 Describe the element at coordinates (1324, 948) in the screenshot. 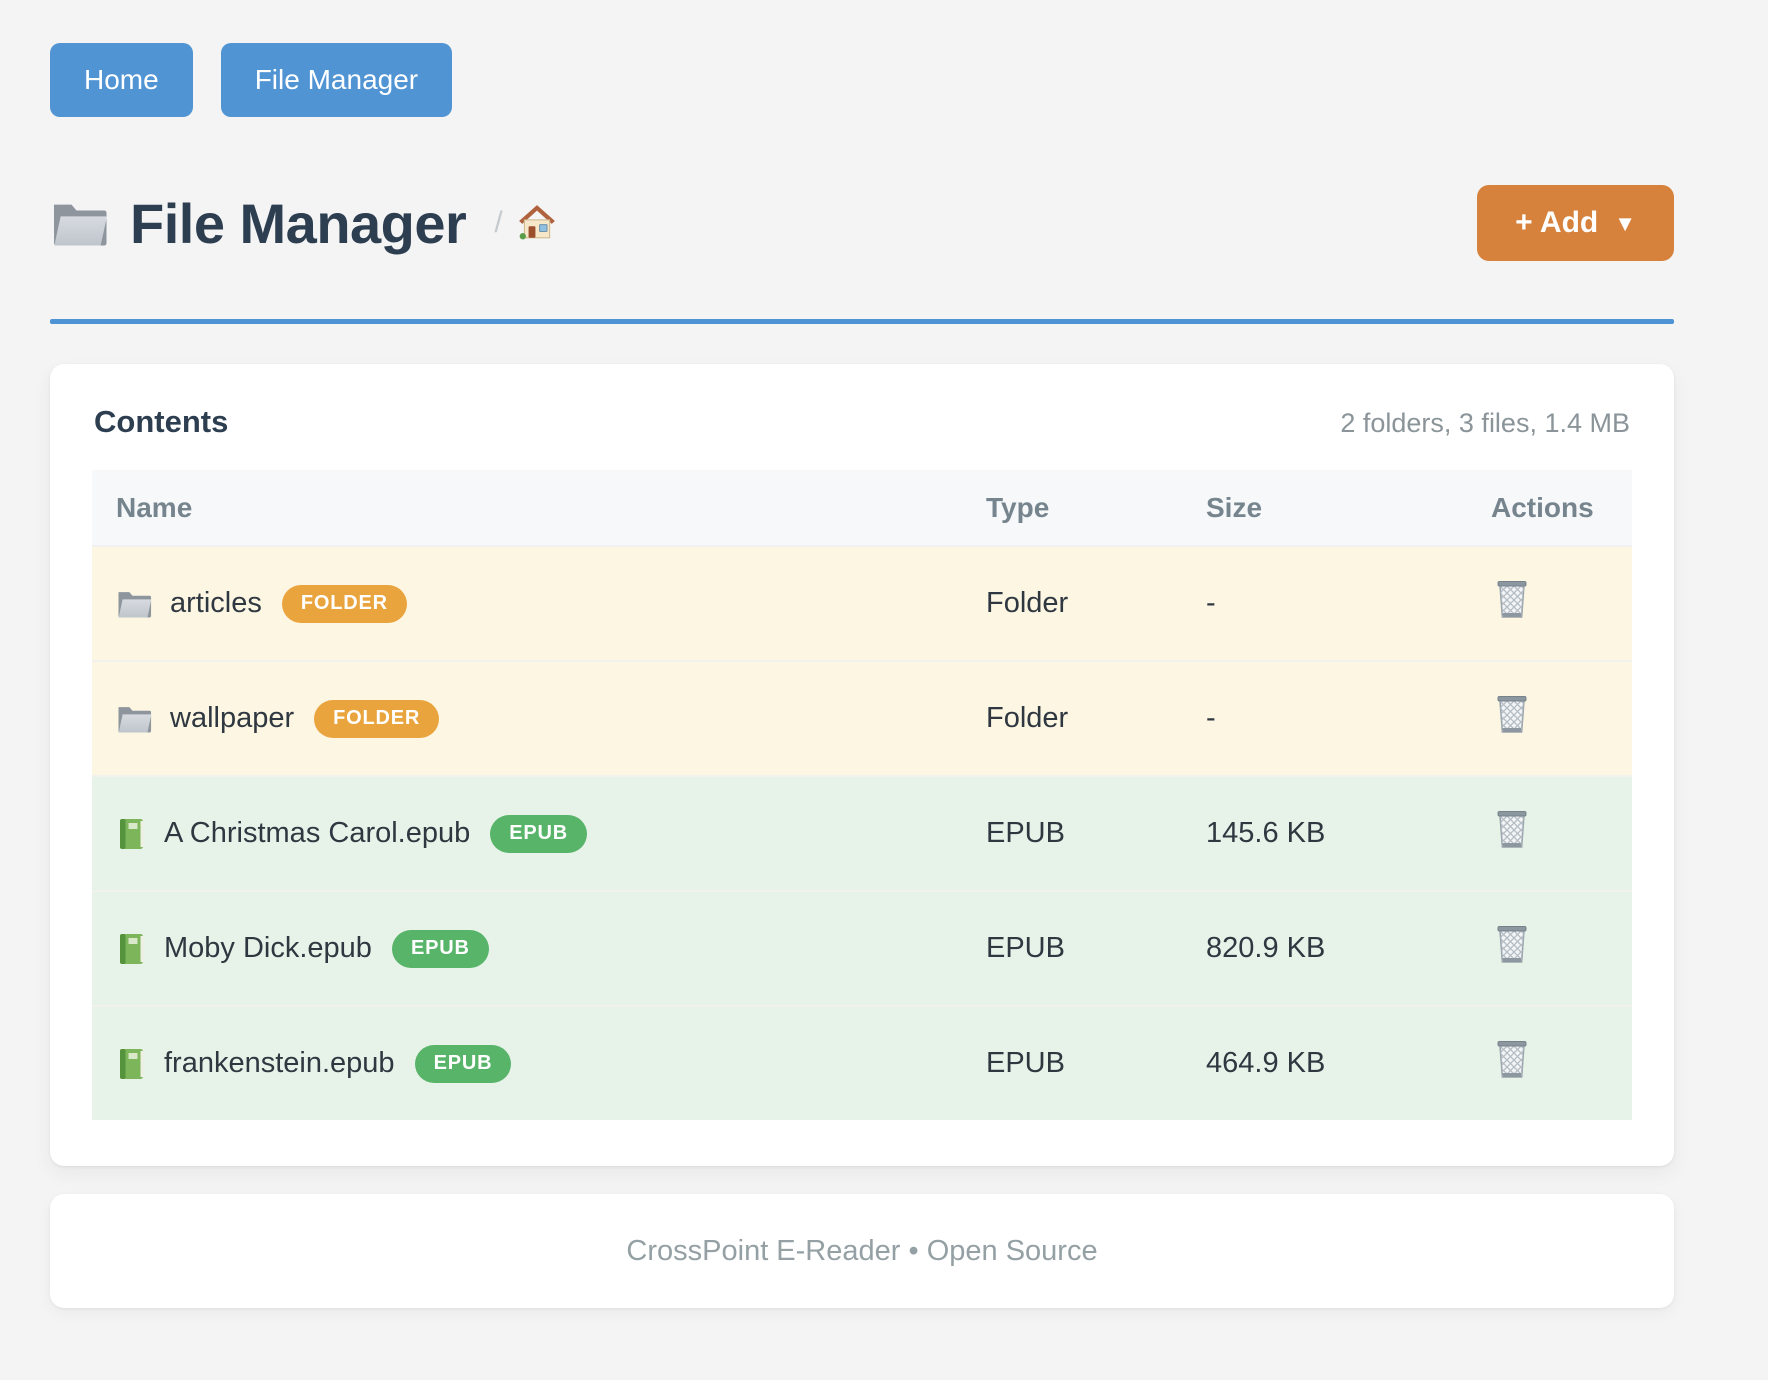

I see `size-cell: 820.9 KB` at that location.